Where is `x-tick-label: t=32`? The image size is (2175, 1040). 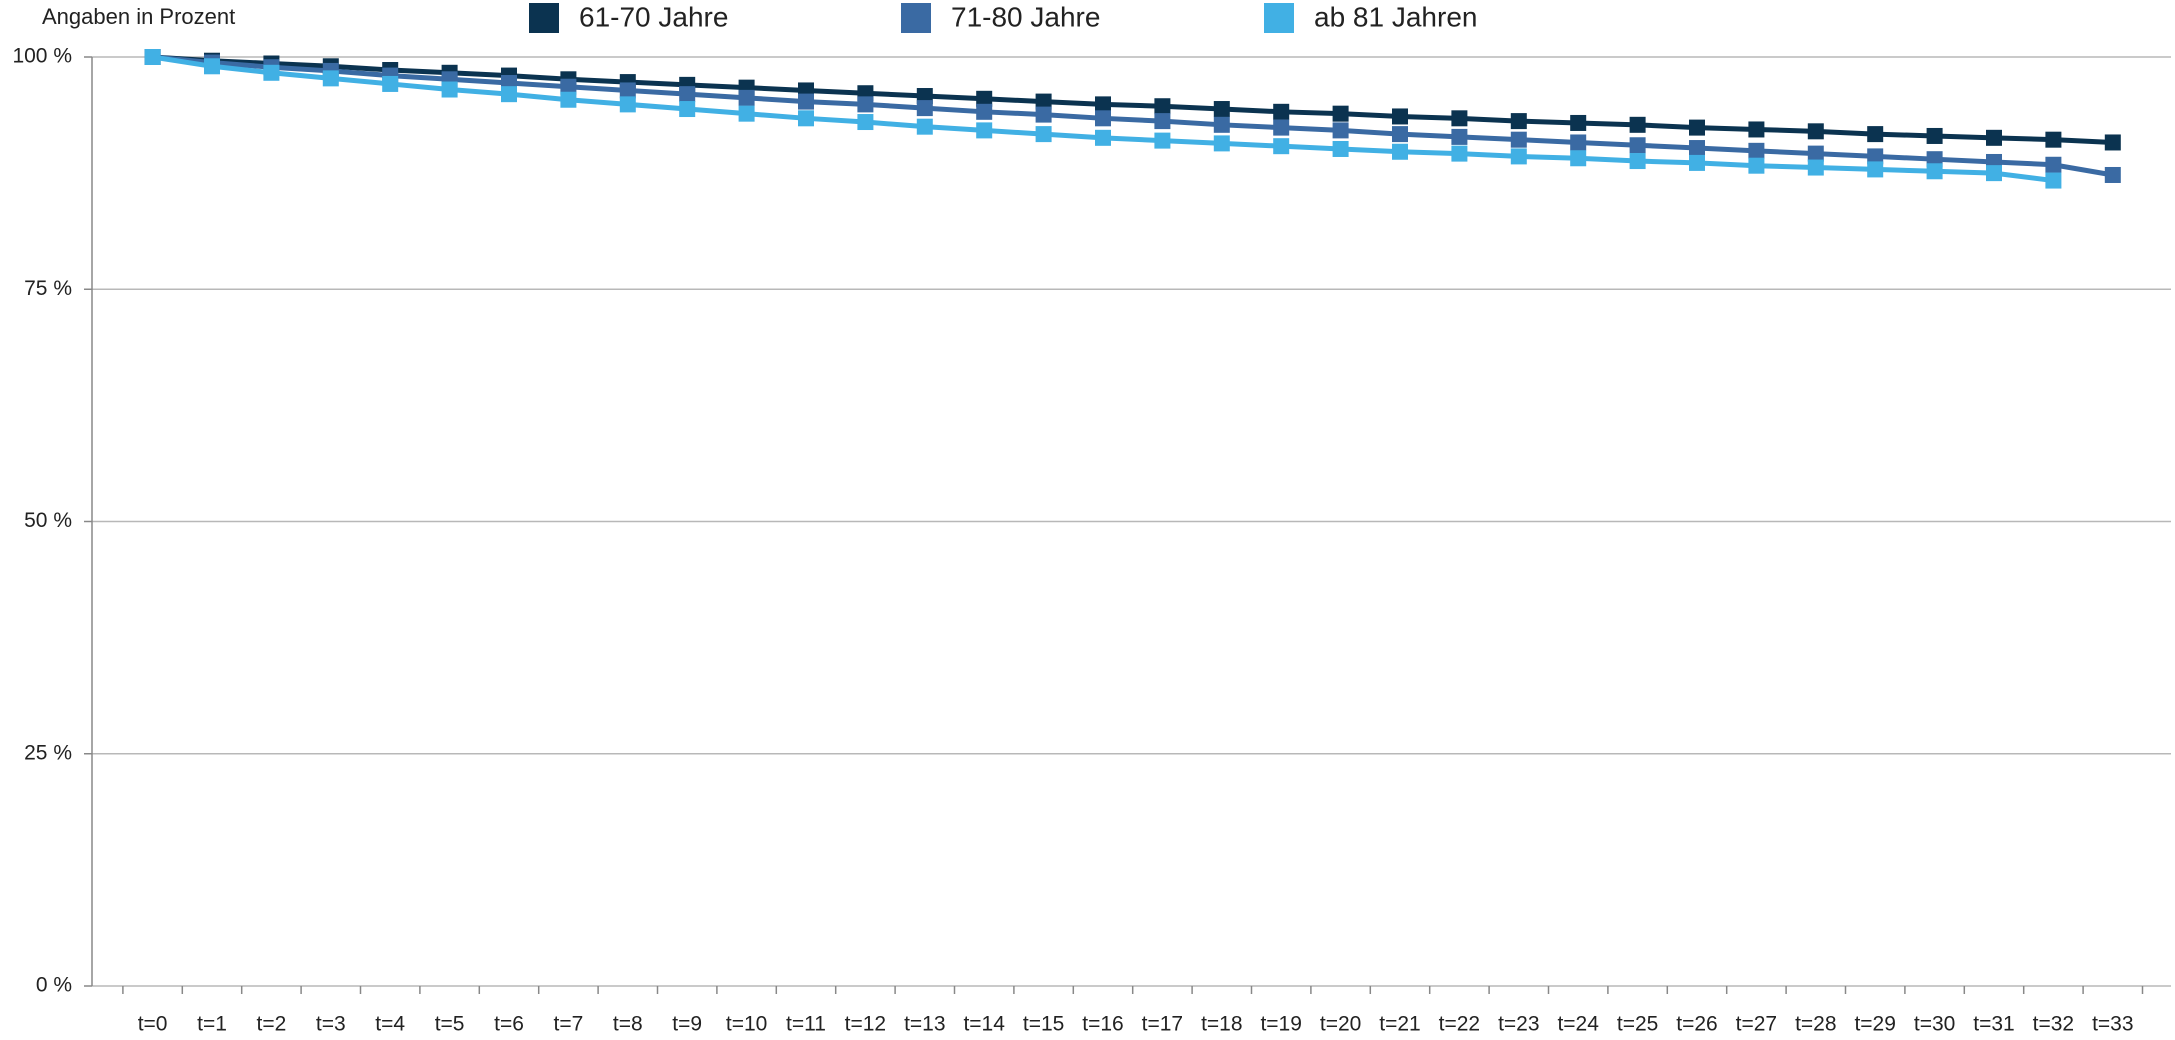 x-tick-label: t=32 is located at coordinates (2053, 1024).